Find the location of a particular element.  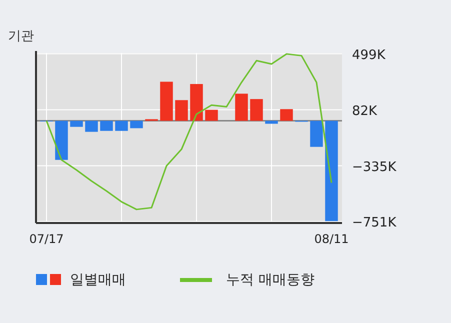

x-tick-label: 07/17 is located at coordinates (46, 239).